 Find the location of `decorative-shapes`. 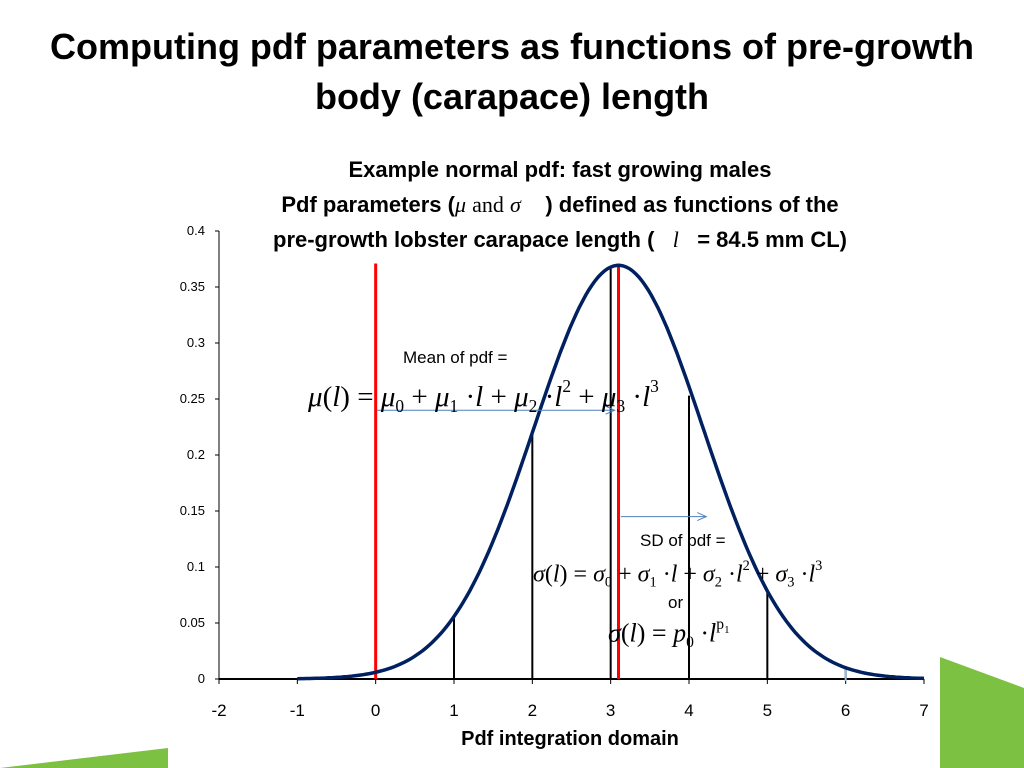

decorative-shapes is located at coordinates (512, 712).